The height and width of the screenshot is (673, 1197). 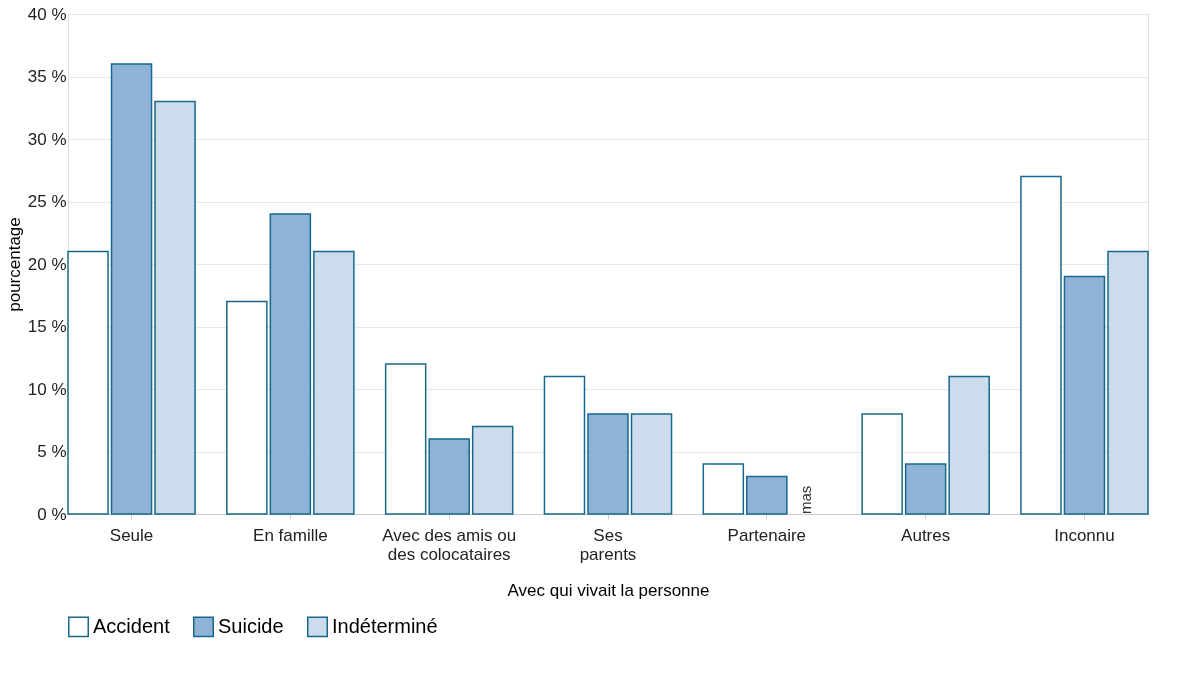 I want to click on y-tick-label: 0 %, so click(x=52, y=514).